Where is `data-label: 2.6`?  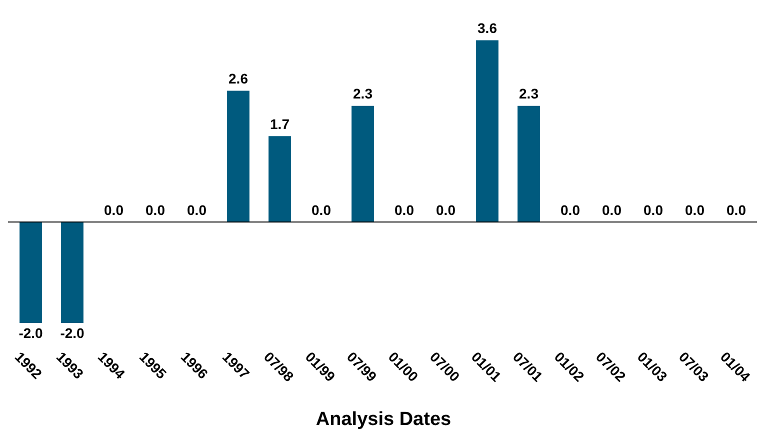
data-label: 2.6 is located at coordinates (238, 78).